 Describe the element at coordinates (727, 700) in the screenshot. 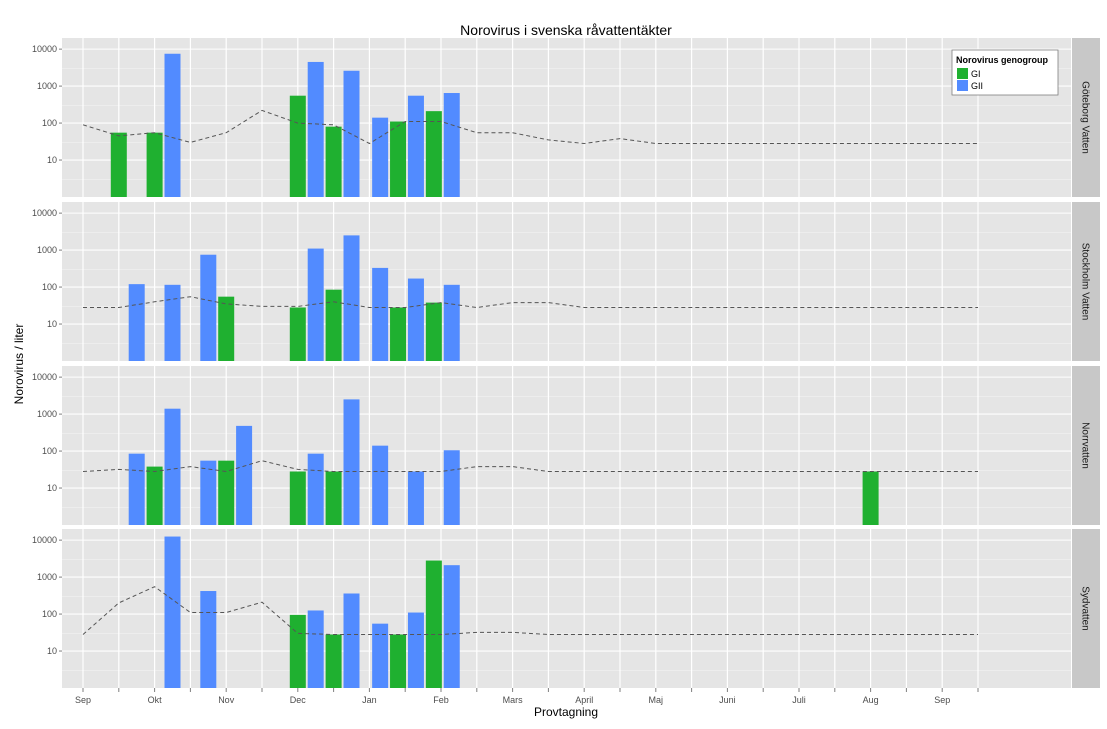

I see `x-tick-label: Juni` at that location.